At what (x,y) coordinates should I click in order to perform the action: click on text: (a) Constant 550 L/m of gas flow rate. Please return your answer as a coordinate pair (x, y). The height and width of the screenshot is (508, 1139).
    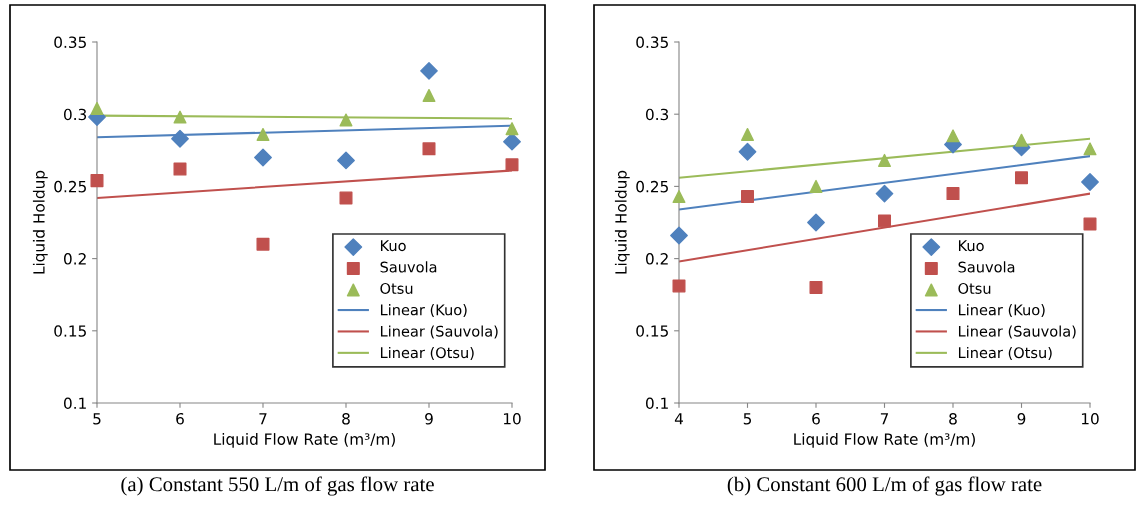
    Looking at the image, I should click on (277, 486).